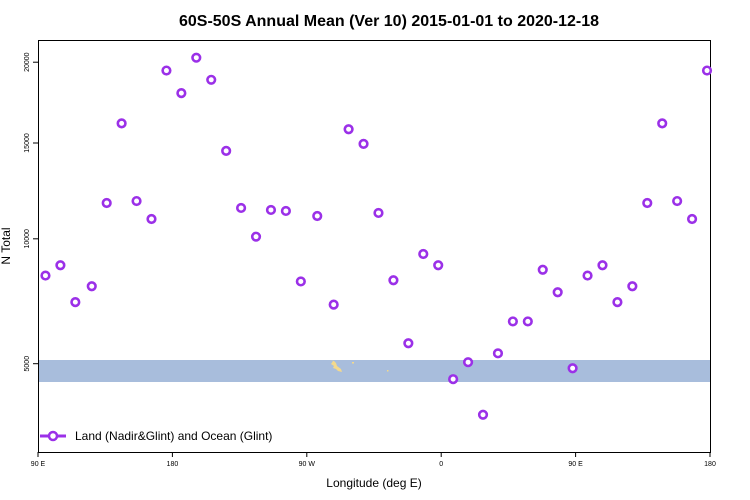  I want to click on x-axis-label: Longitude (deg E), so click(373, 483).